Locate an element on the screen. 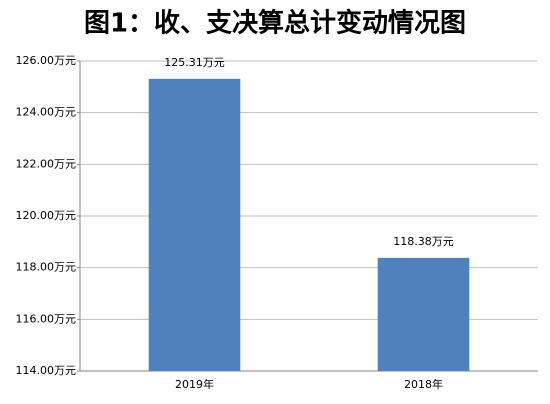 Image resolution: width=550 pixels, height=404 pixels. y-tick-label: 124.00万元 is located at coordinates (46, 112).